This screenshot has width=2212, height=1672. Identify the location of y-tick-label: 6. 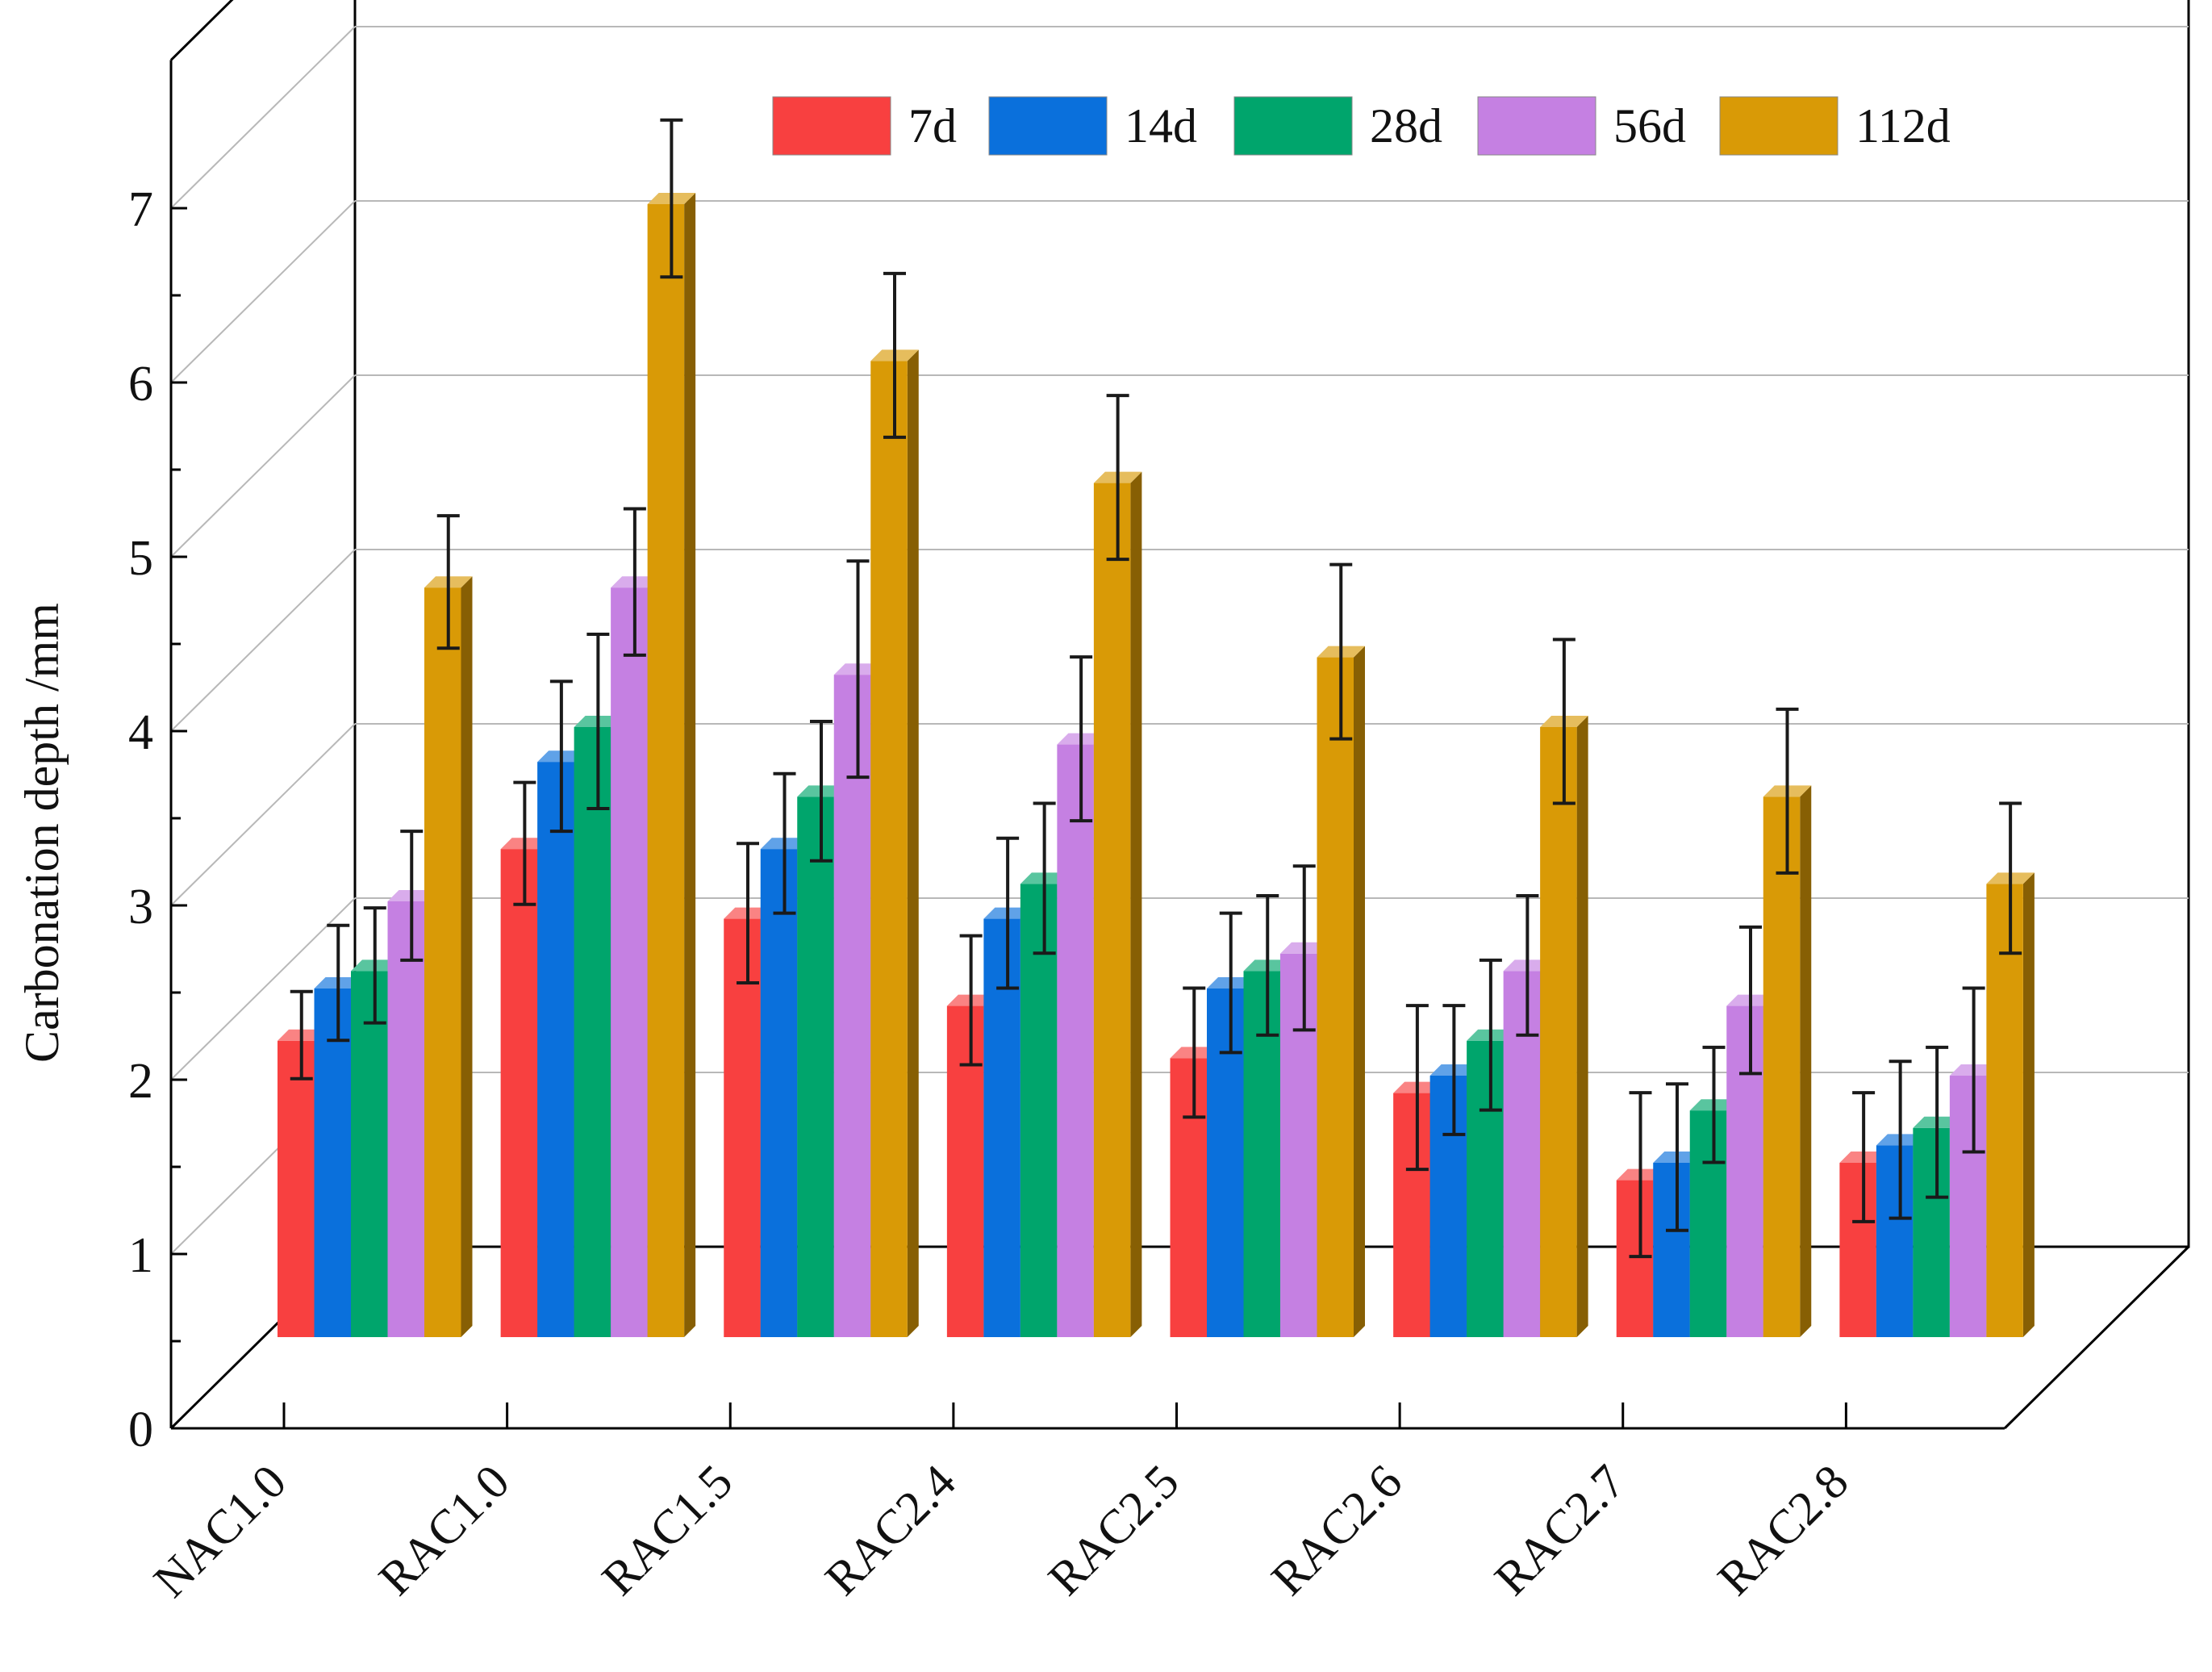
(140, 384).